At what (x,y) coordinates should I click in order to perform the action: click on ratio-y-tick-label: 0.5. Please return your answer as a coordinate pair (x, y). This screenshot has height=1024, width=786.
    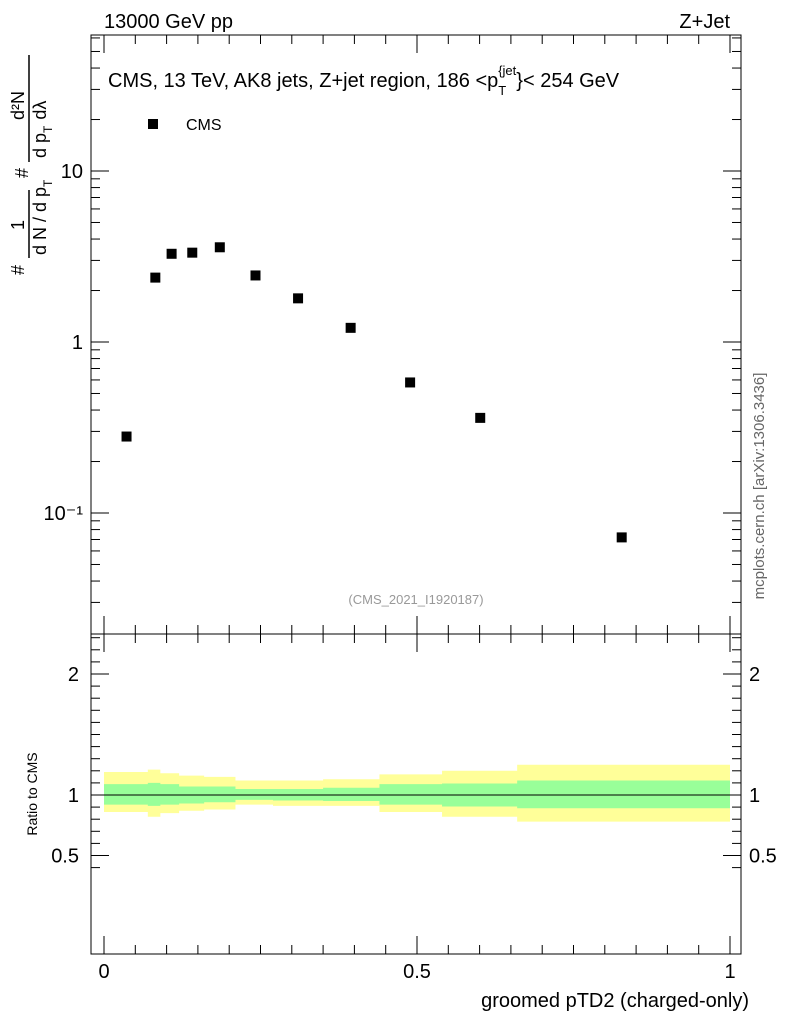
    Looking at the image, I should click on (65, 857).